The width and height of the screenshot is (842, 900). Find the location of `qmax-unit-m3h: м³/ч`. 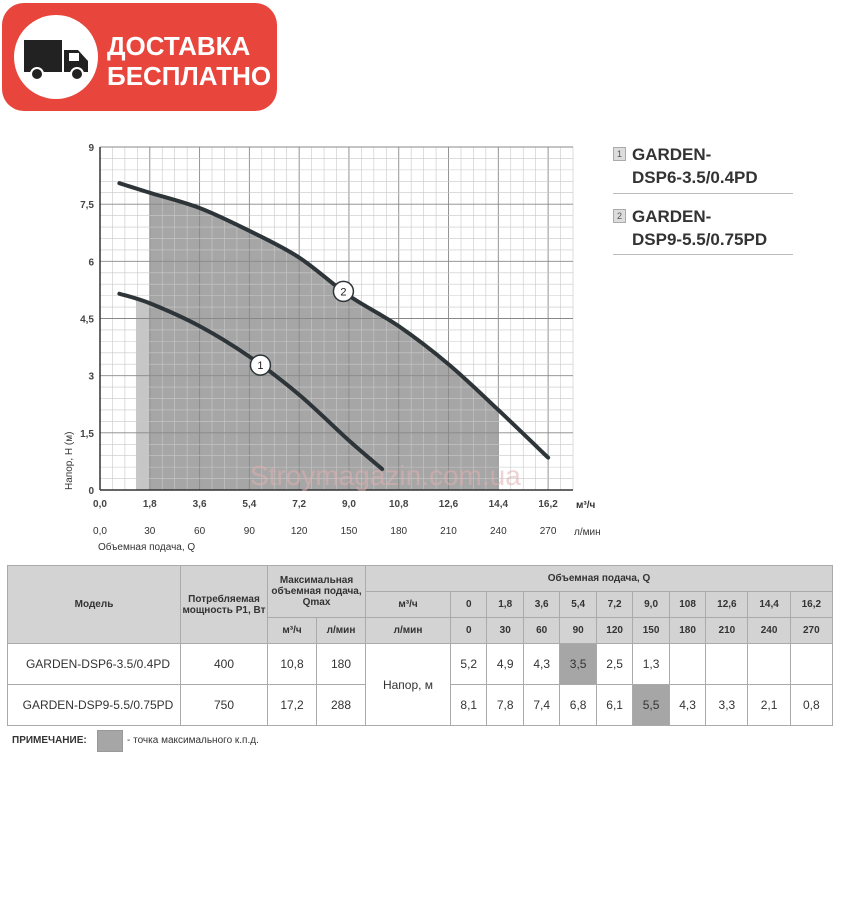

qmax-unit-m3h: м³/ч is located at coordinates (292, 630).